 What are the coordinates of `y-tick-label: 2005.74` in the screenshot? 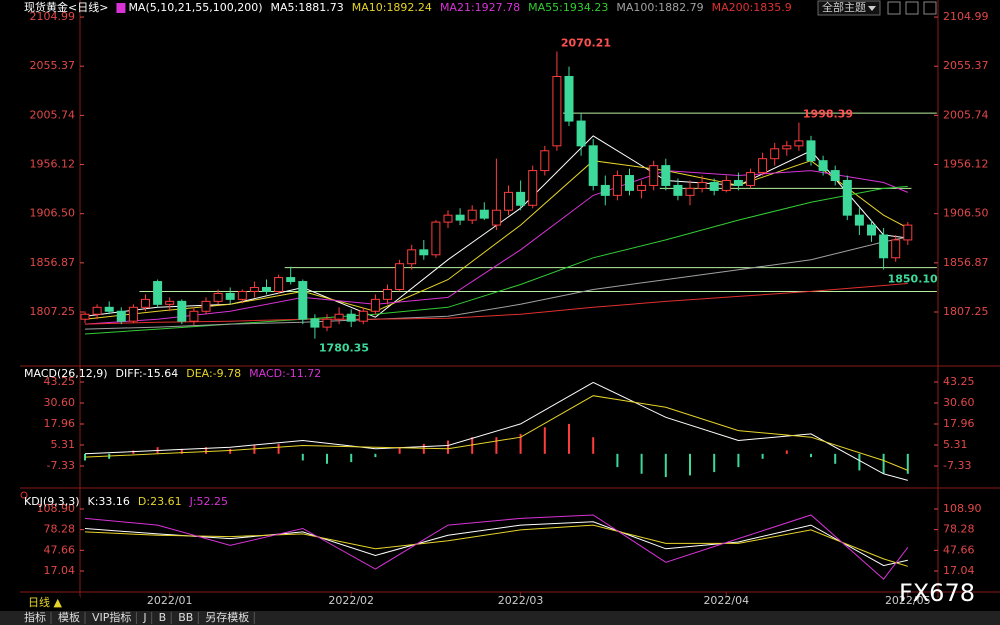 It's located at (966, 114).